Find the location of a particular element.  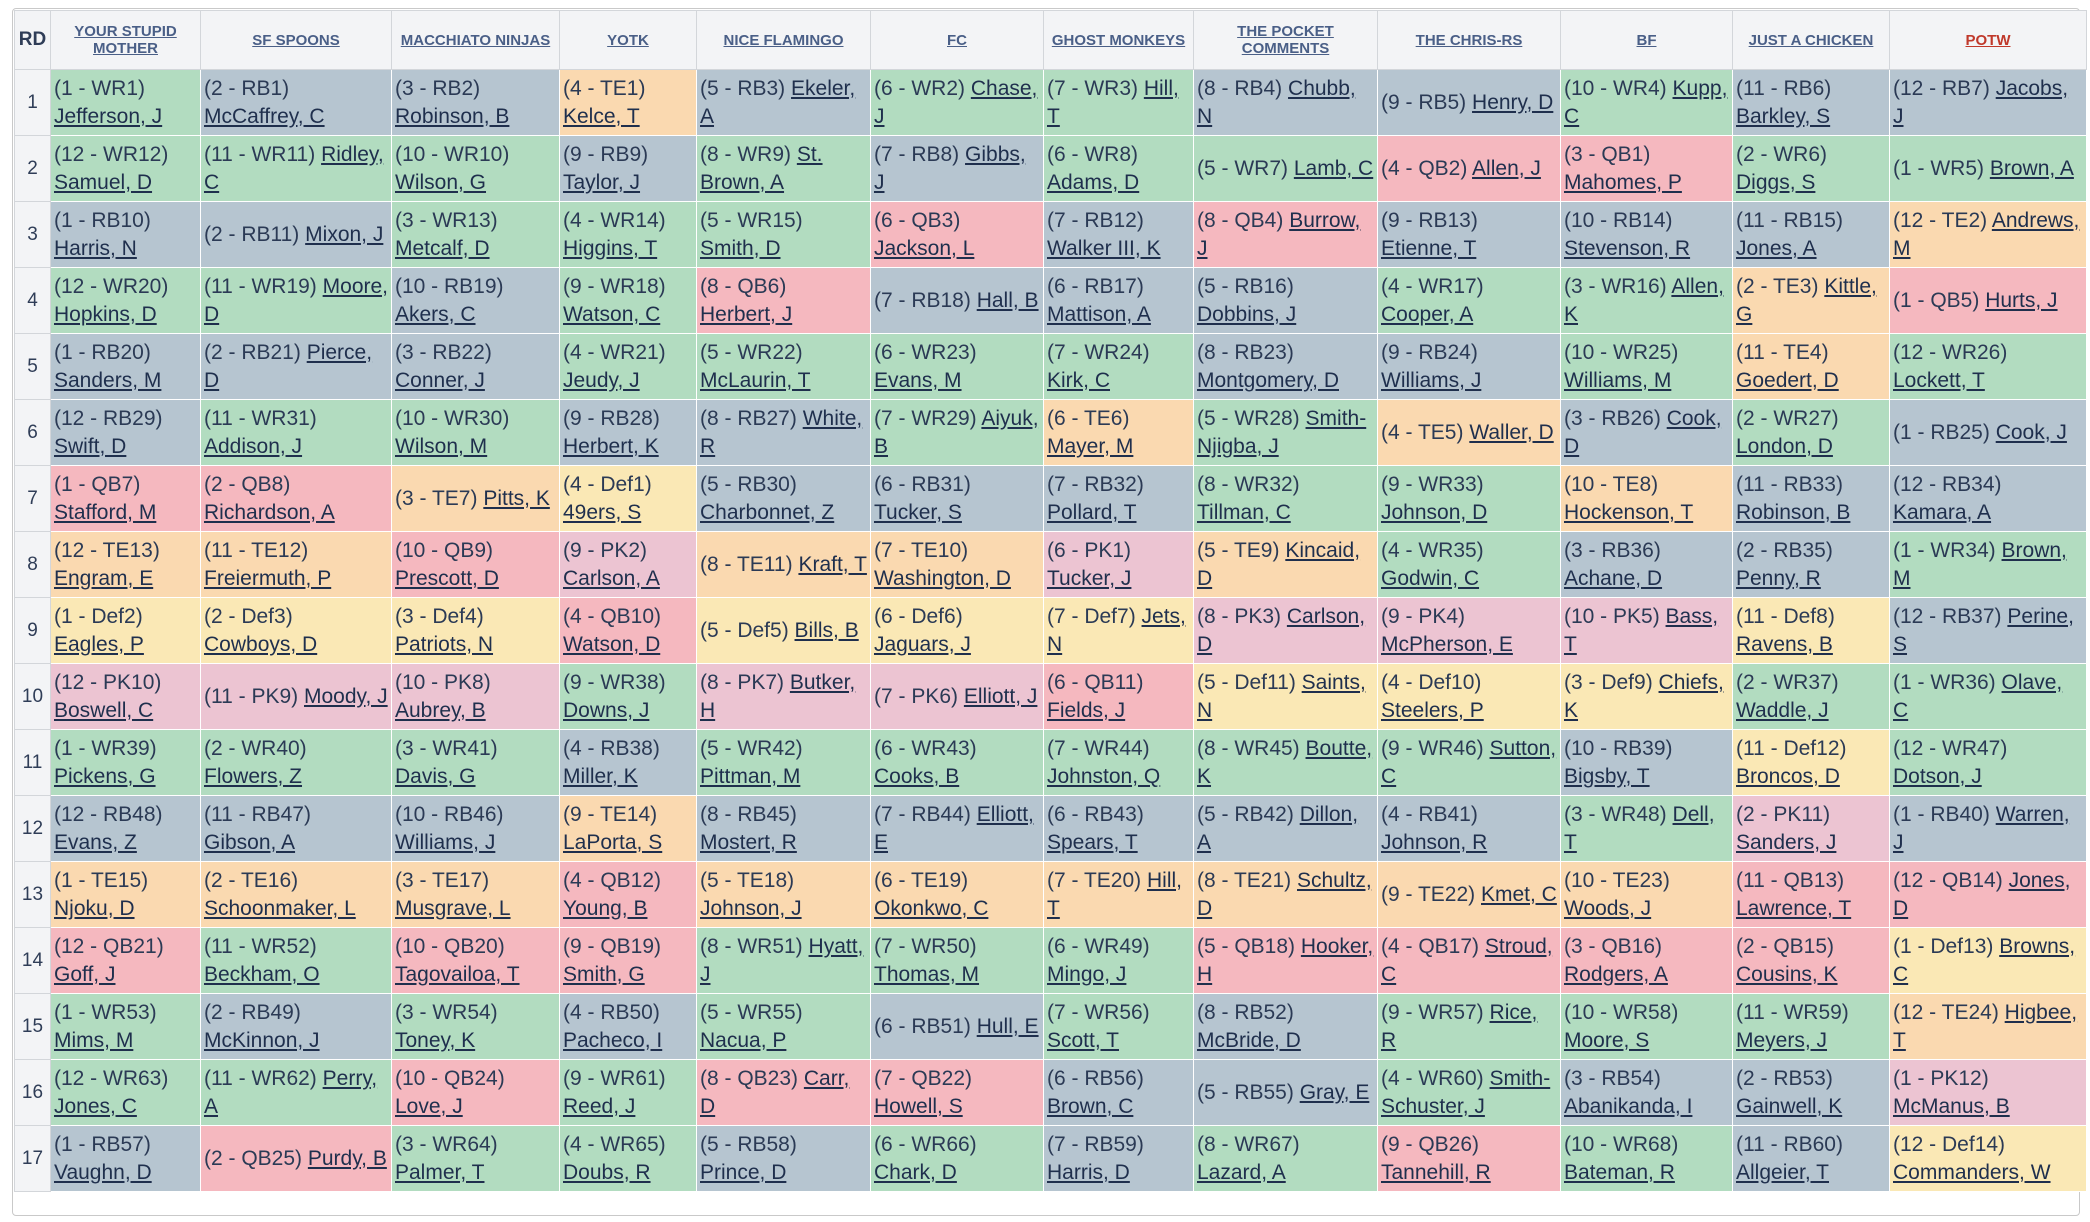

player-name-link: Sutton, C is located at coordinates (1469, 762).